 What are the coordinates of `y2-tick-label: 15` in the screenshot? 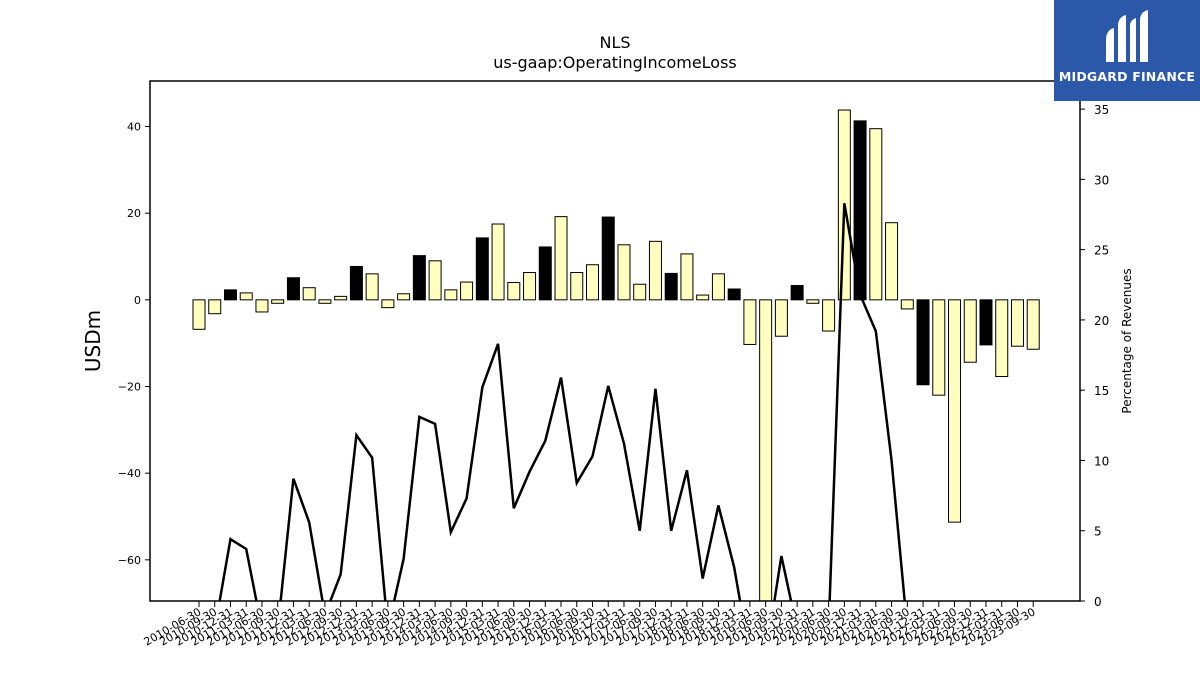 It's located at (1101, 391).